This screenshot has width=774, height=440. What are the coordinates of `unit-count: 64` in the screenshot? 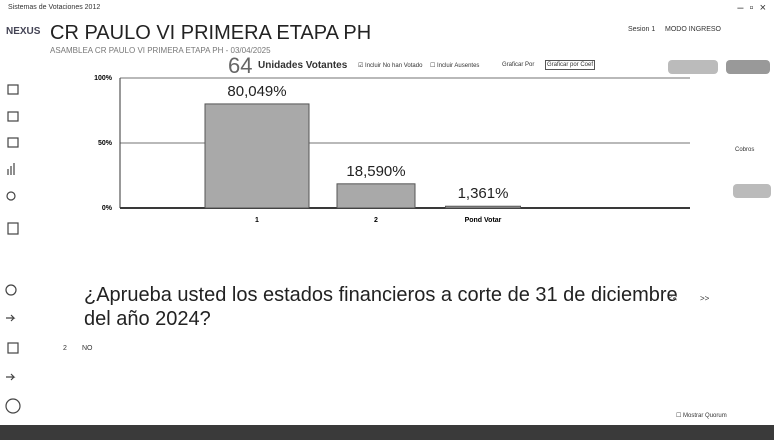 It's located at (240, 65).